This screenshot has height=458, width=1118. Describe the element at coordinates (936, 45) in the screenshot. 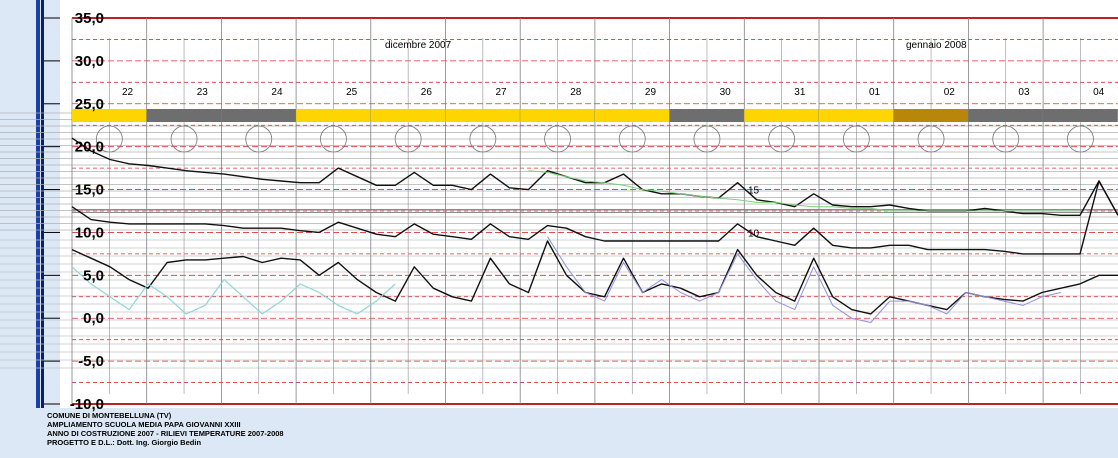

I see `month-label: gennaio 2008` at that location.